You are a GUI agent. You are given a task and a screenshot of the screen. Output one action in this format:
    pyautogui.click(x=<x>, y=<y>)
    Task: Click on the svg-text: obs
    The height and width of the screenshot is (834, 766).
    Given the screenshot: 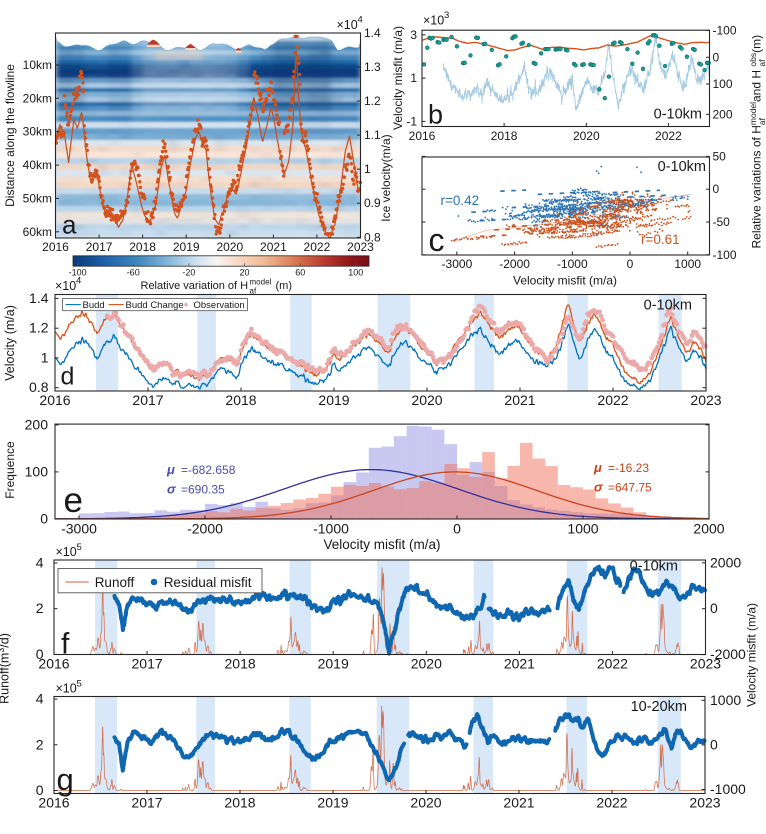 What is the action you would take?
    pyautogui.click(x=753, y=60)
    